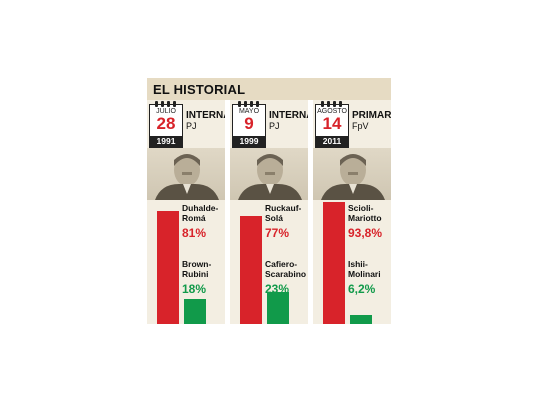  Describe the element at coordinates (332, 111) in the screenshot. I see `calendar-month: AGOSTO` at that location.